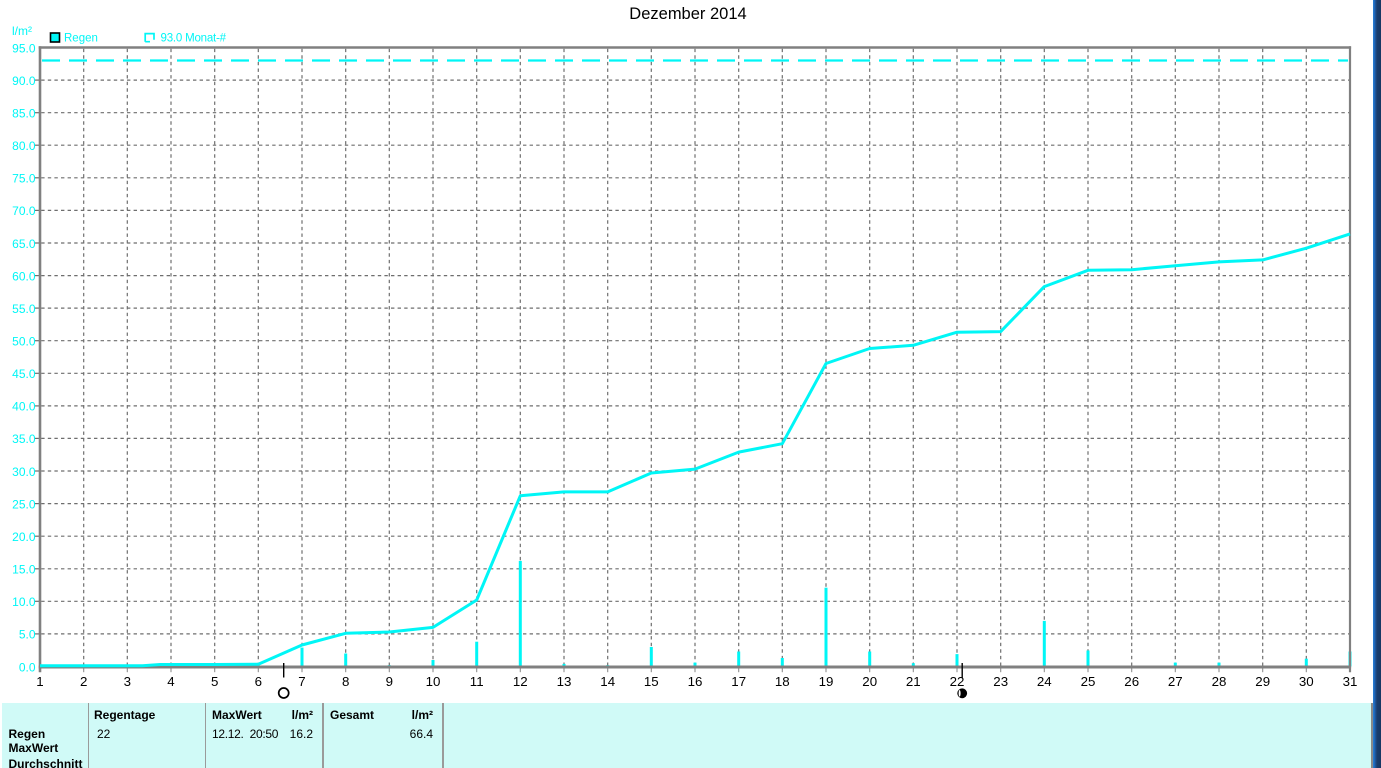  I want to click on svg-text: 2, so click(83, 681).